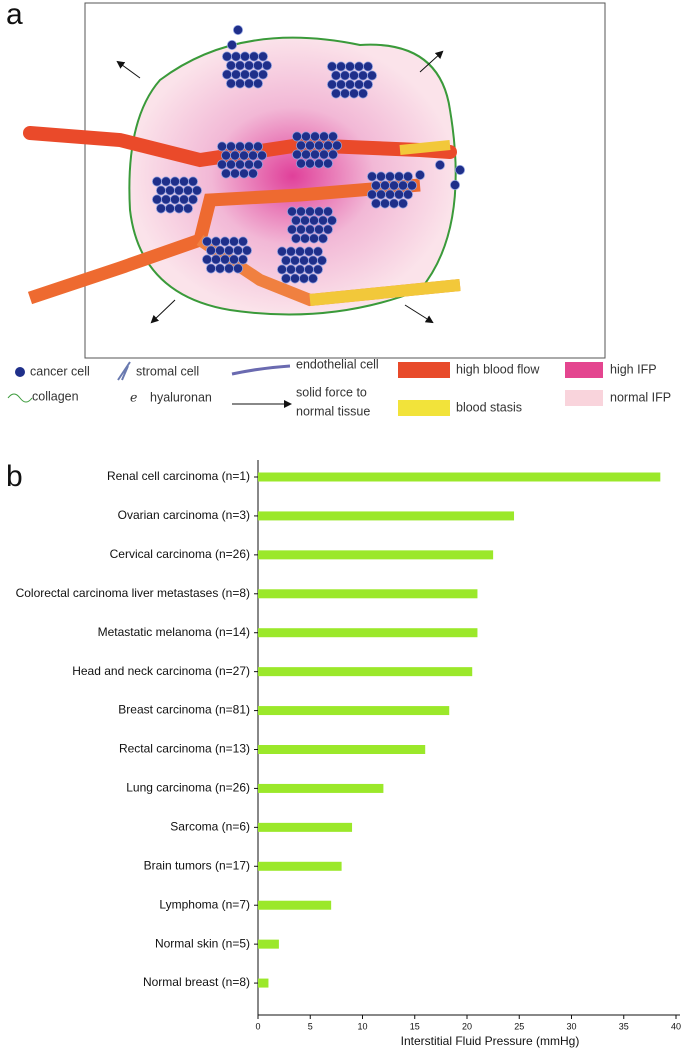 The height and width of the screenshot is (1050, 686). I want to click on y-tick-label: Head and neck carcinoma (n=27), so click(161, 671).